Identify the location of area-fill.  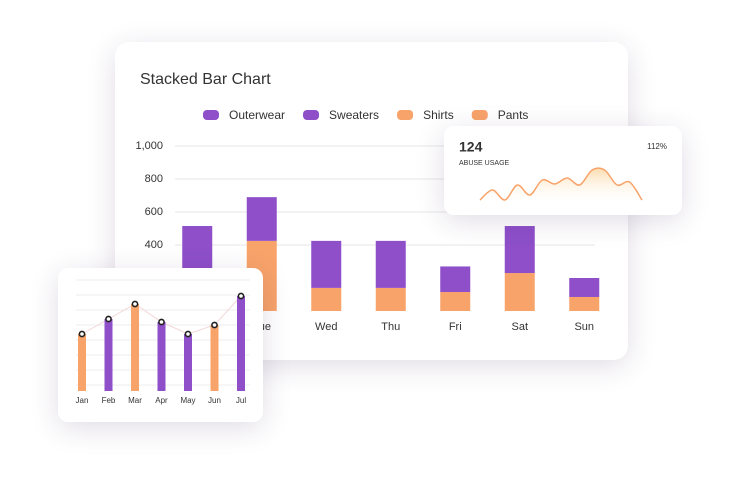
(561, 186).